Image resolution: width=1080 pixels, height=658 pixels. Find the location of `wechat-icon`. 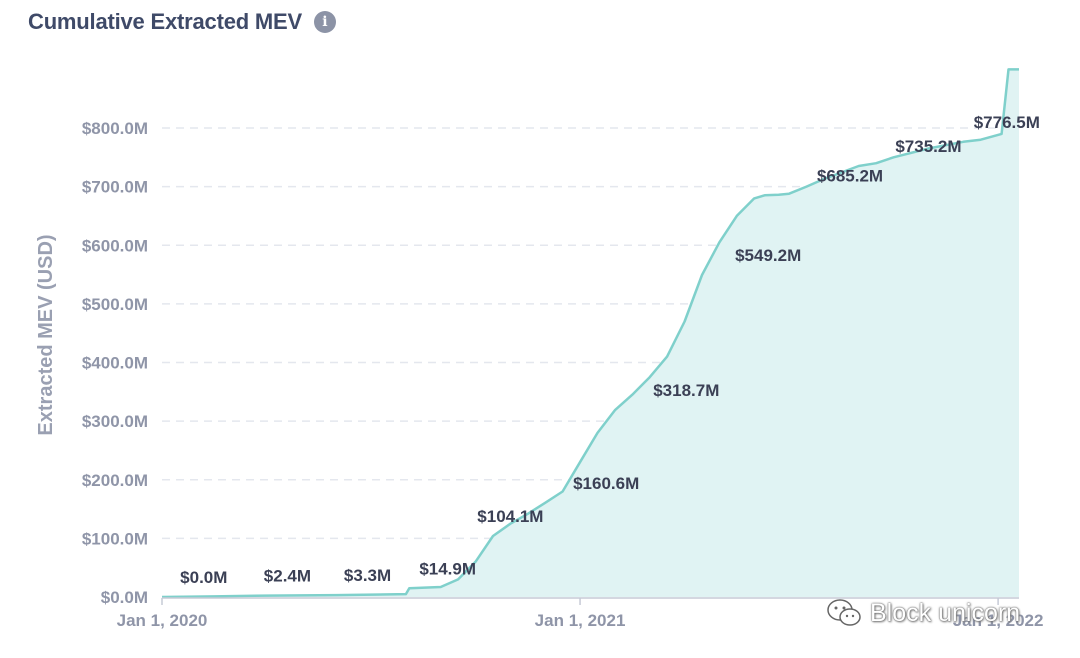

wechat-icon is located at coordinates (844, 612).